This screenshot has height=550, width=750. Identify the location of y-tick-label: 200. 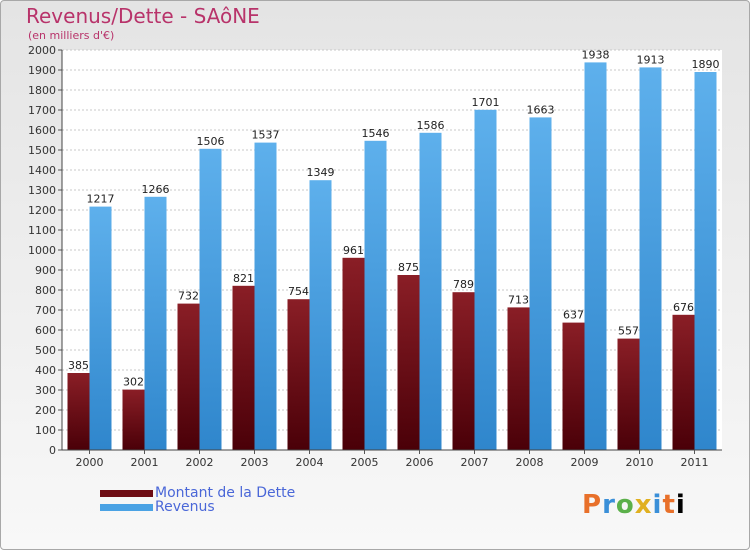
(45, 410).